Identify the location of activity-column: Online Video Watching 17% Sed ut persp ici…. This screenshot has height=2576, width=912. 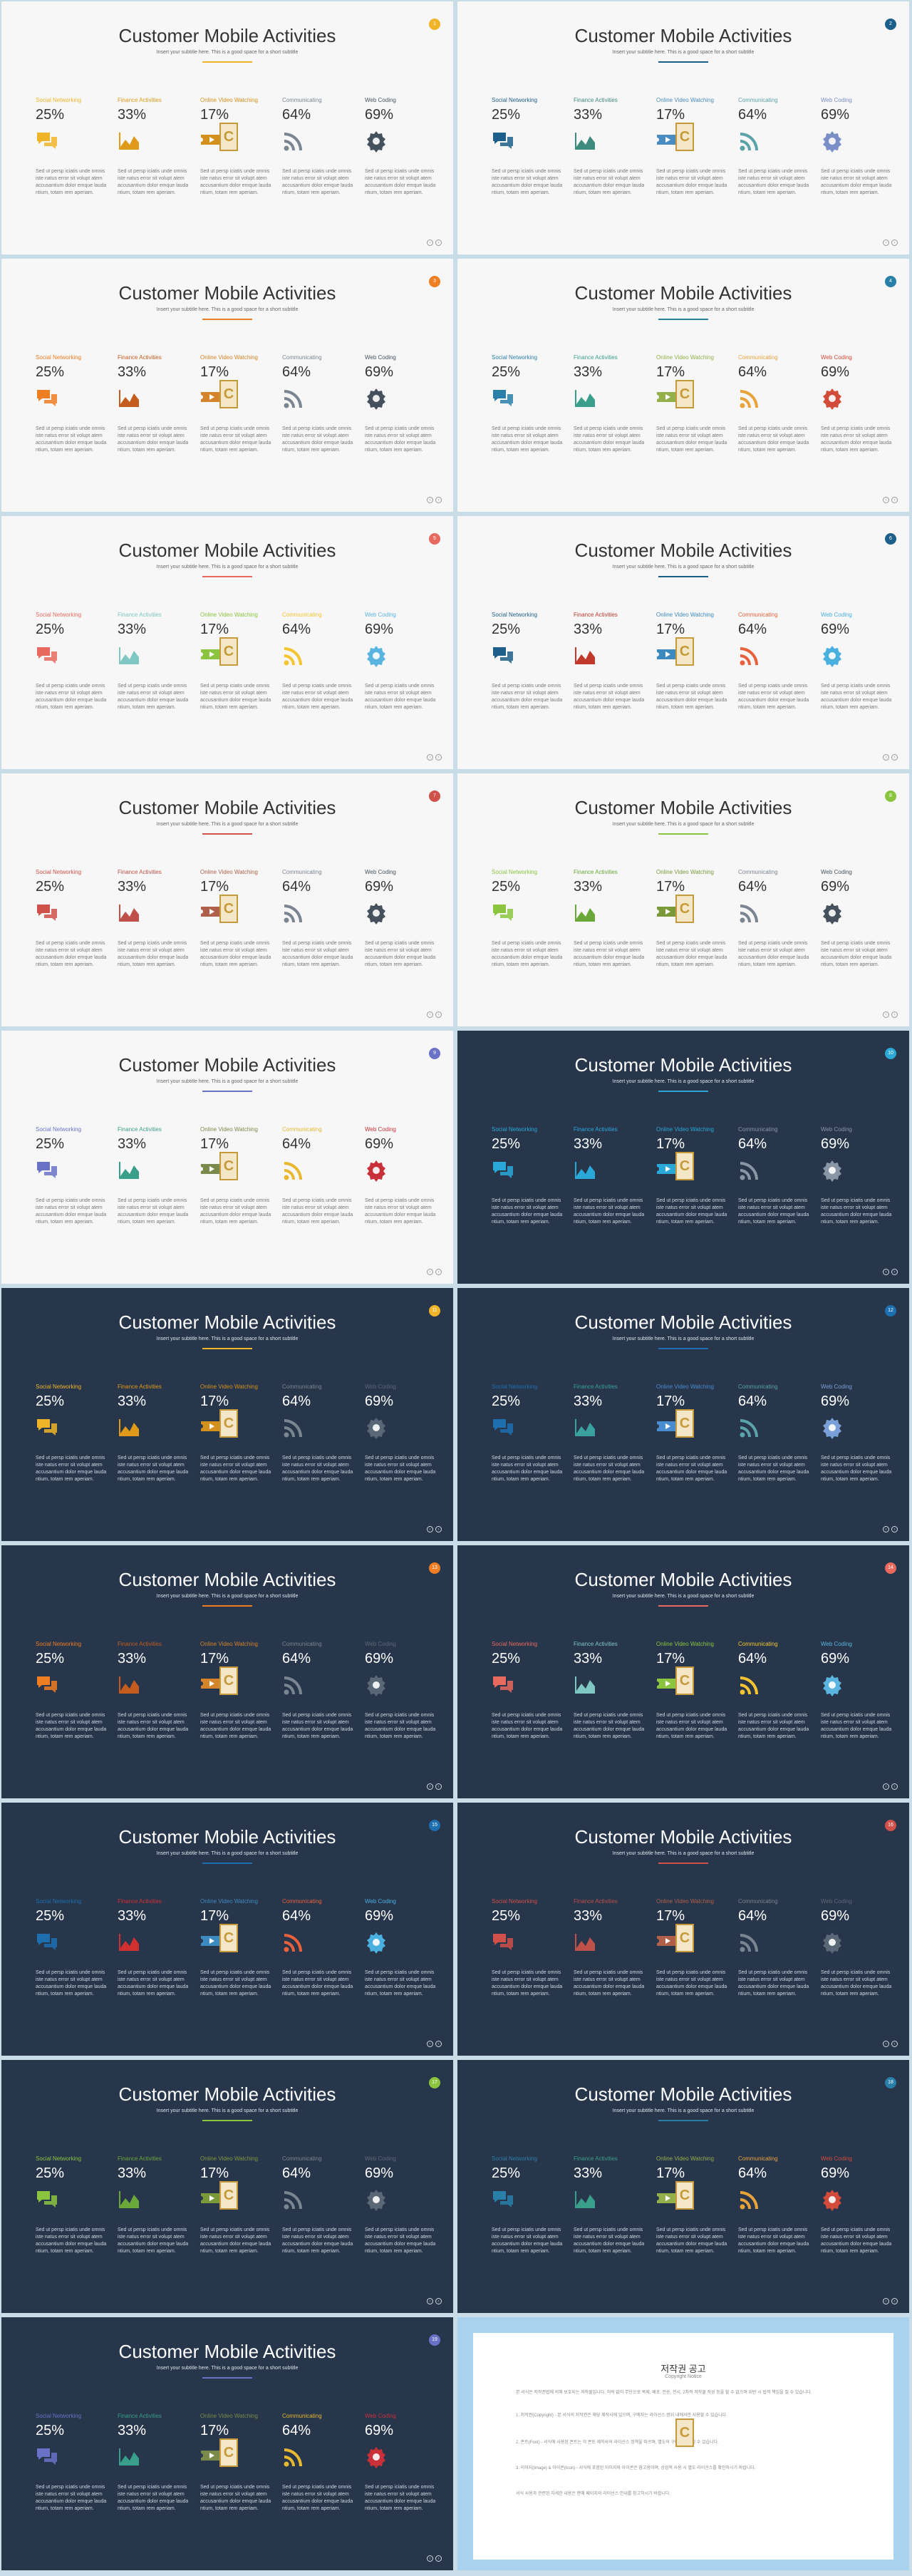
(239, 2205).